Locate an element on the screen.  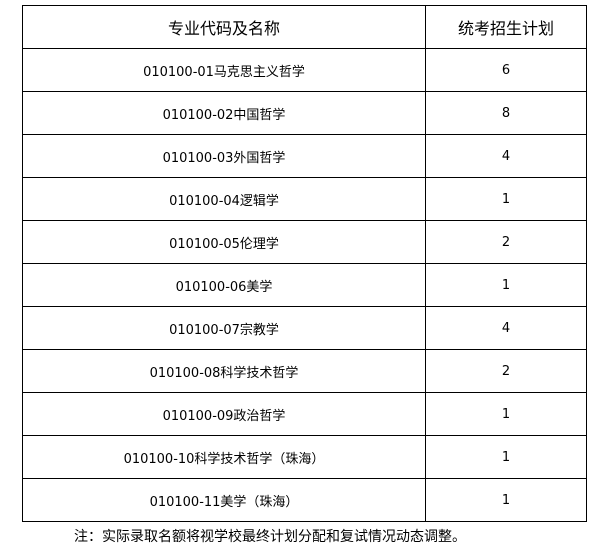
table-row: 010100-02中国哲学 8 is located at coordinates (304, 113).